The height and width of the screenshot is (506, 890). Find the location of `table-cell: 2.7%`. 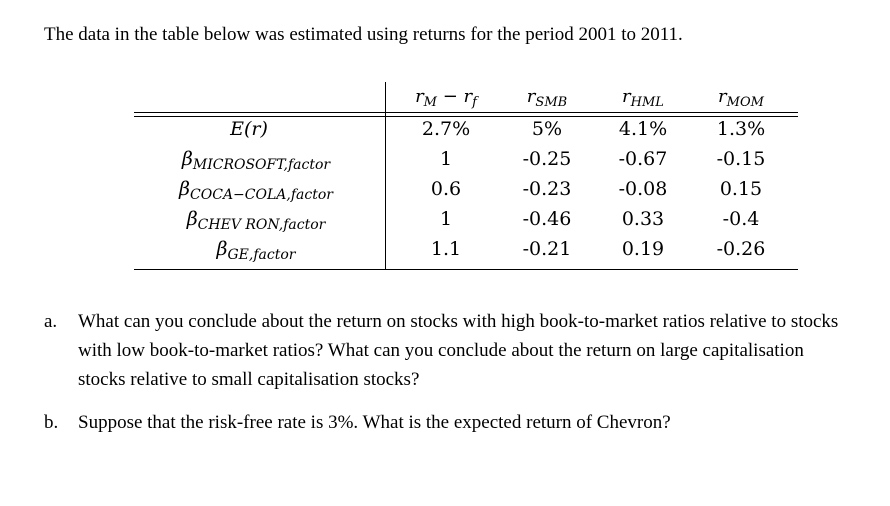

table-cell: 2.7% is located at coordinates (446, 129).